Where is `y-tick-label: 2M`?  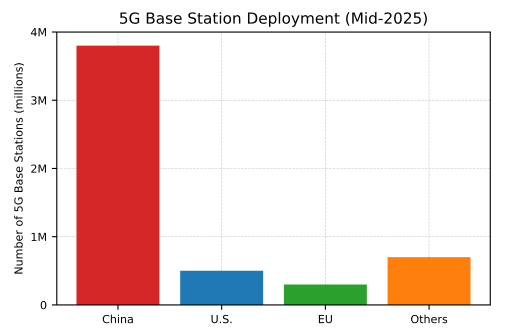
y-tick-label: 2M is located at coordinates (38, 168).